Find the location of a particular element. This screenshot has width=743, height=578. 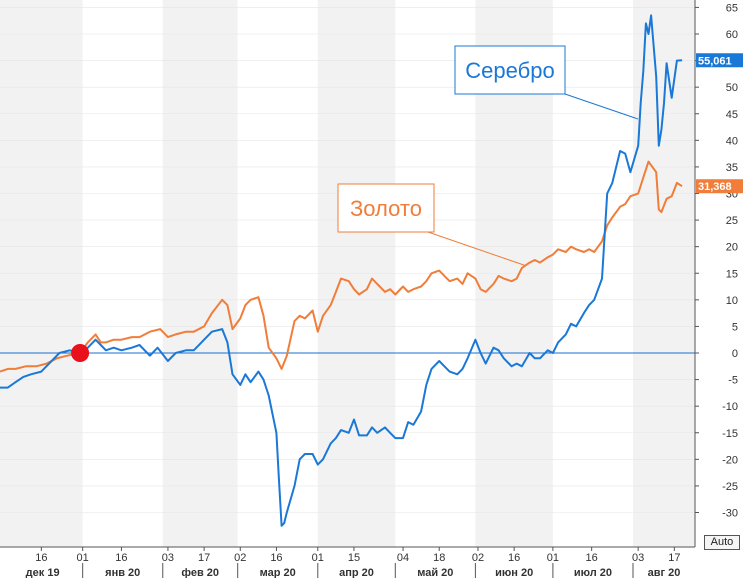

x-day-tick-label: 04 is located at coordinates (403, 558).